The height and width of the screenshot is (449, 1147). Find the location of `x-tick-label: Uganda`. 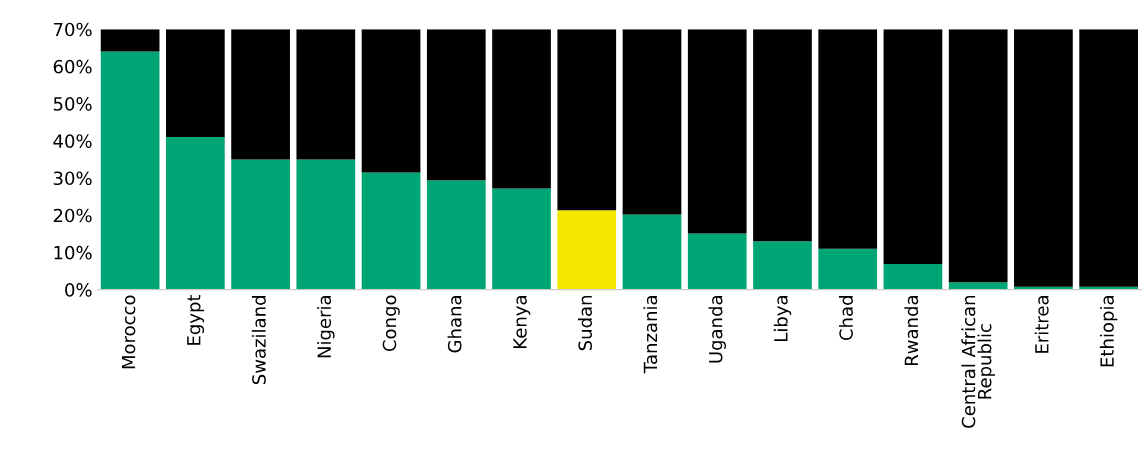

x-tick-label: Uganda is located at coordinates (717, 329).